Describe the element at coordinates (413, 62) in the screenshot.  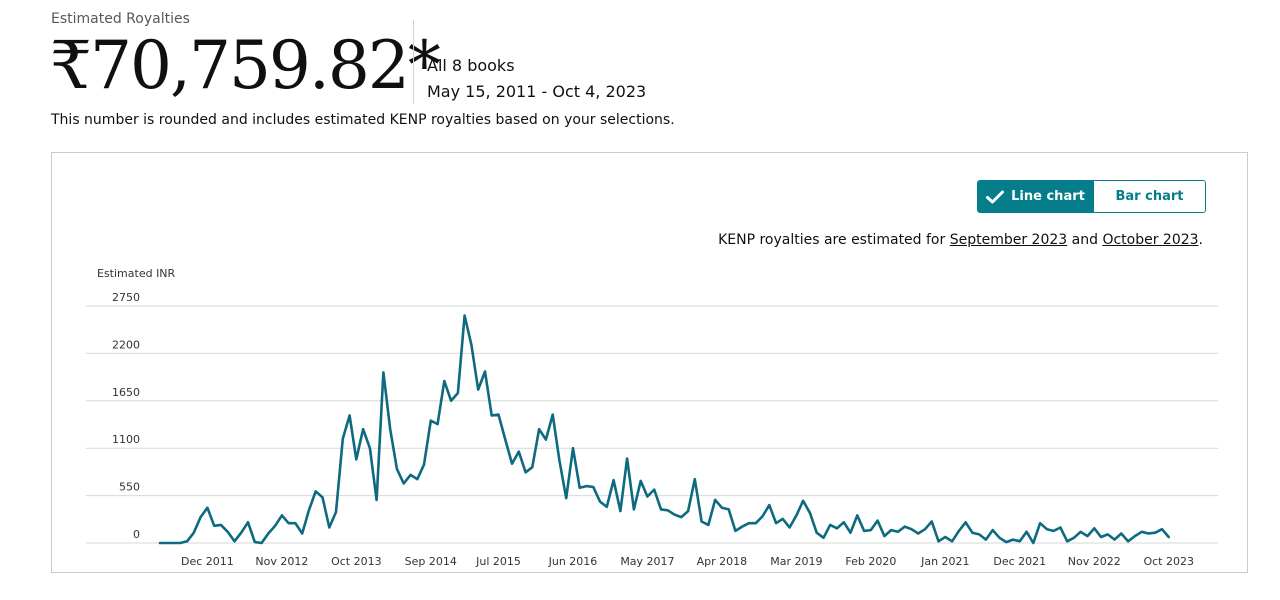
I see `header-divider` at that location.